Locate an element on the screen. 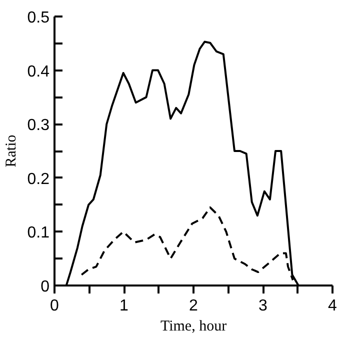 The width and height of the screenshot is (346, 337). x-tick-label: 2 is located at coordinates (193, 306).